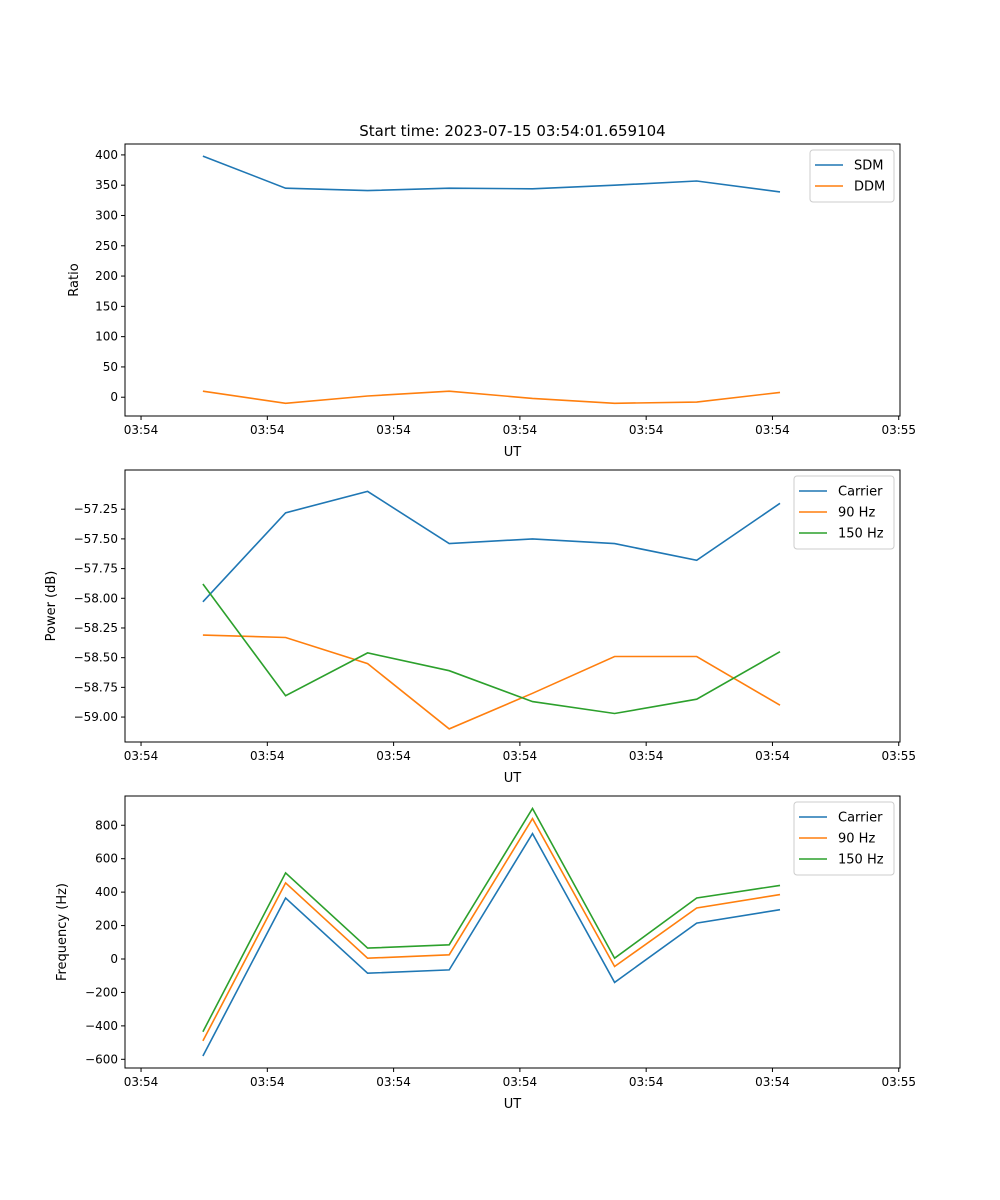 This screenshot has width=1000, height=1200. Describe the element at coordinates (106, 215) in the screenshot. I see `y-tick-label: 300` at that location.